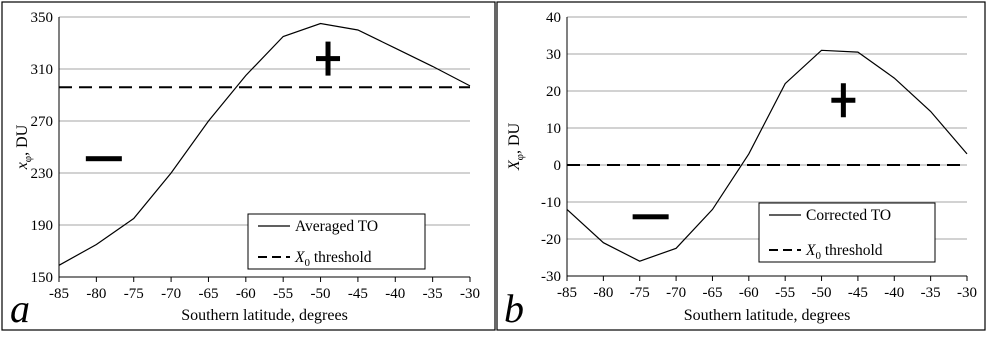  What do you see at coordinates (42, 278) in the screenshot?
I see `y-tick-label: 150` at bounding box center [42, 278].